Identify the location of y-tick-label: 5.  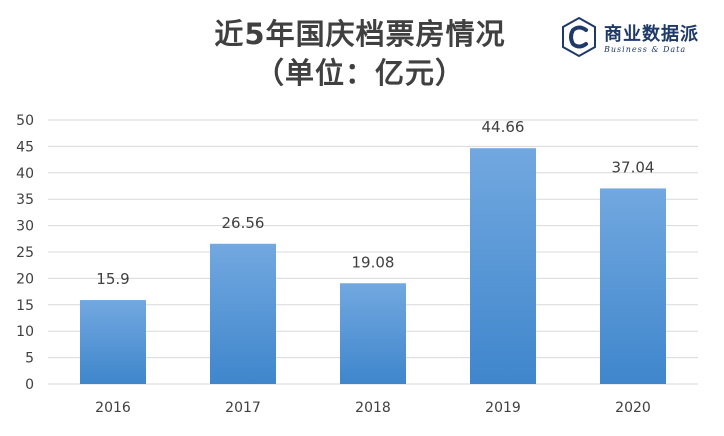
(29, 359).